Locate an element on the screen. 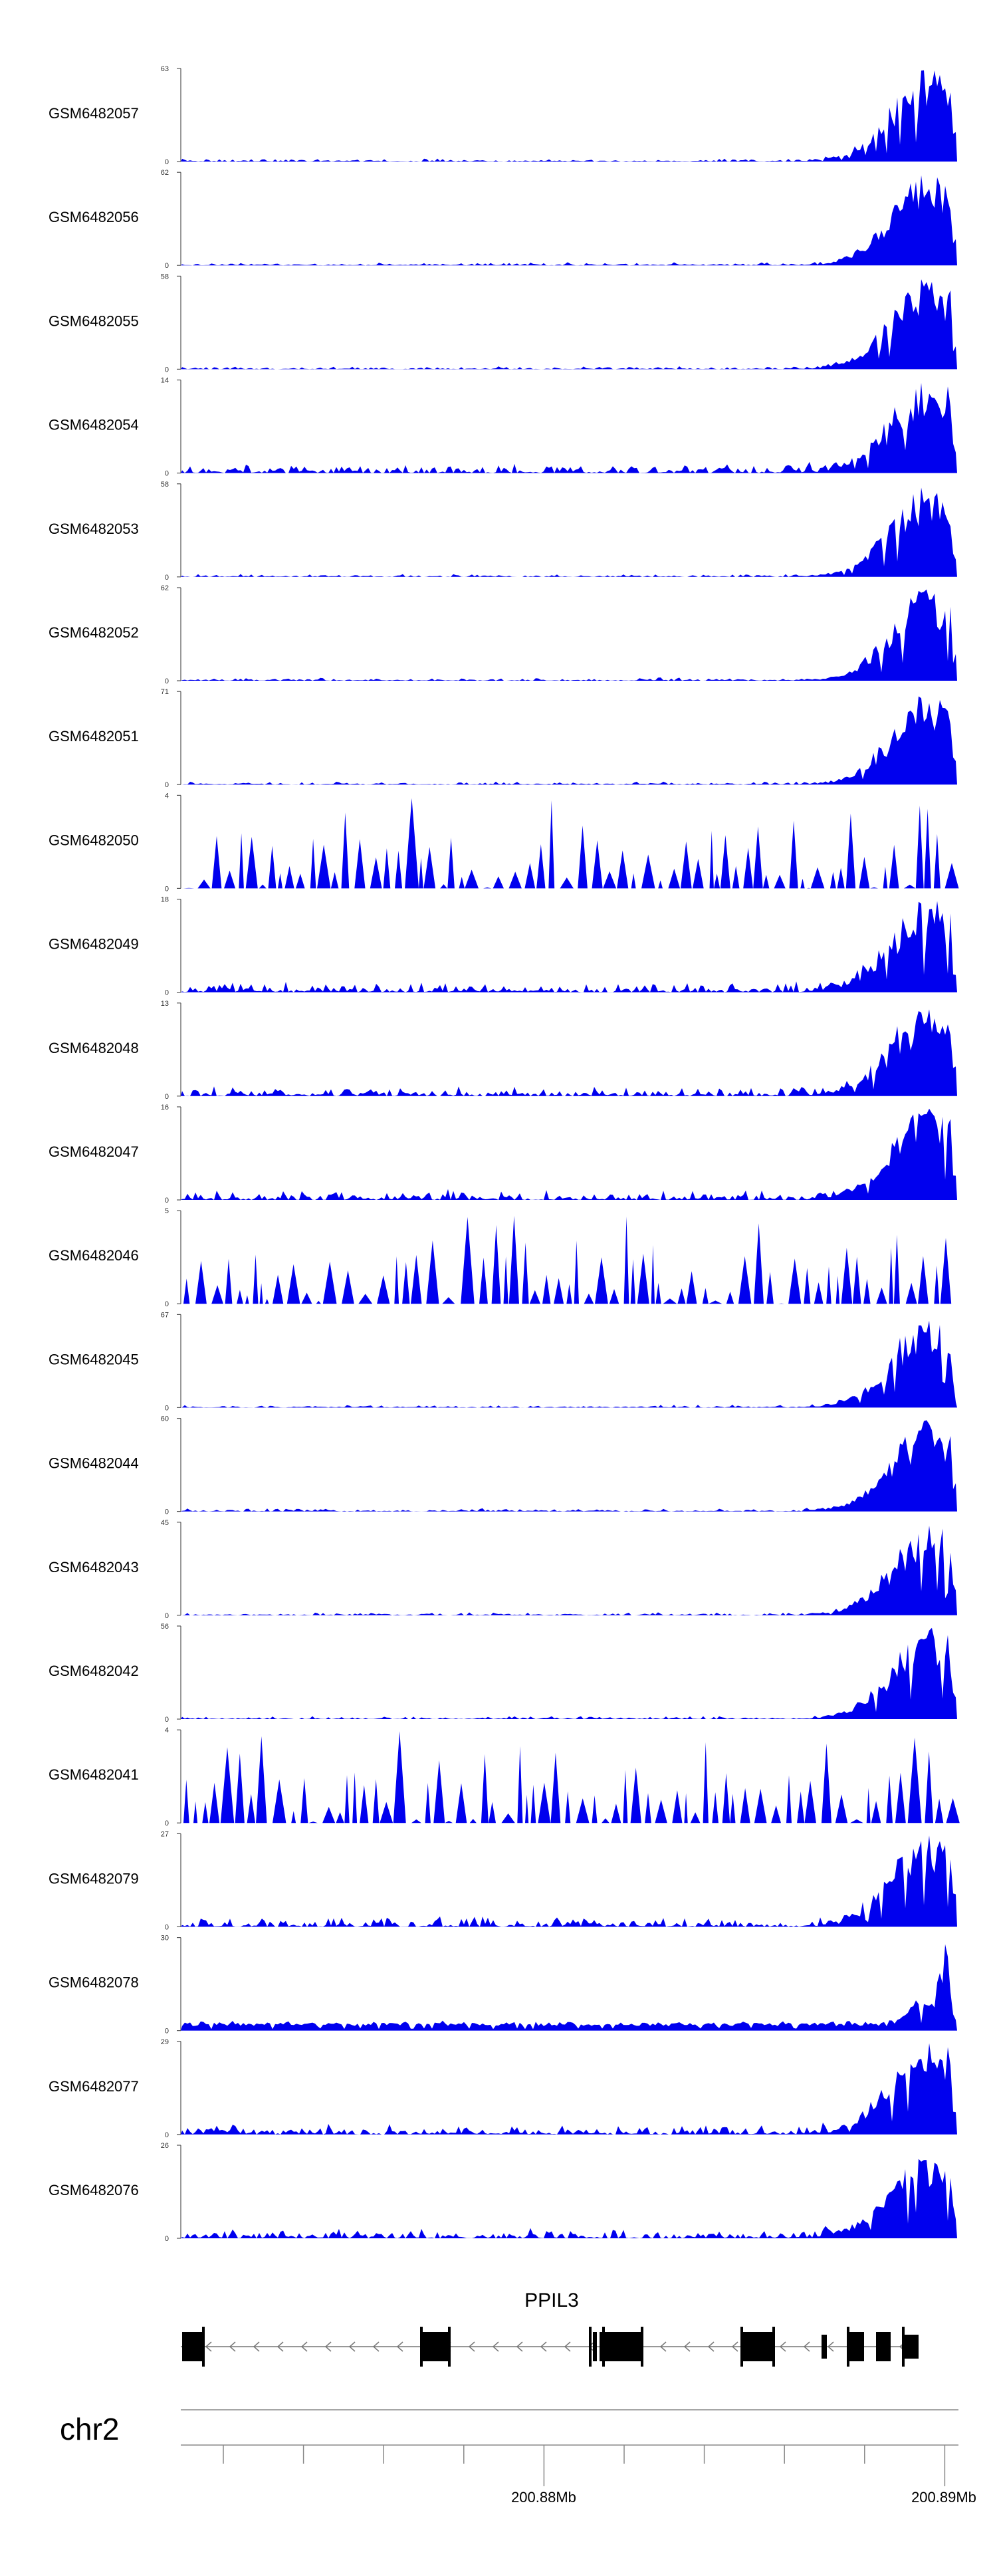  y-max-label: 56 is located at coordinates (165, 1627).